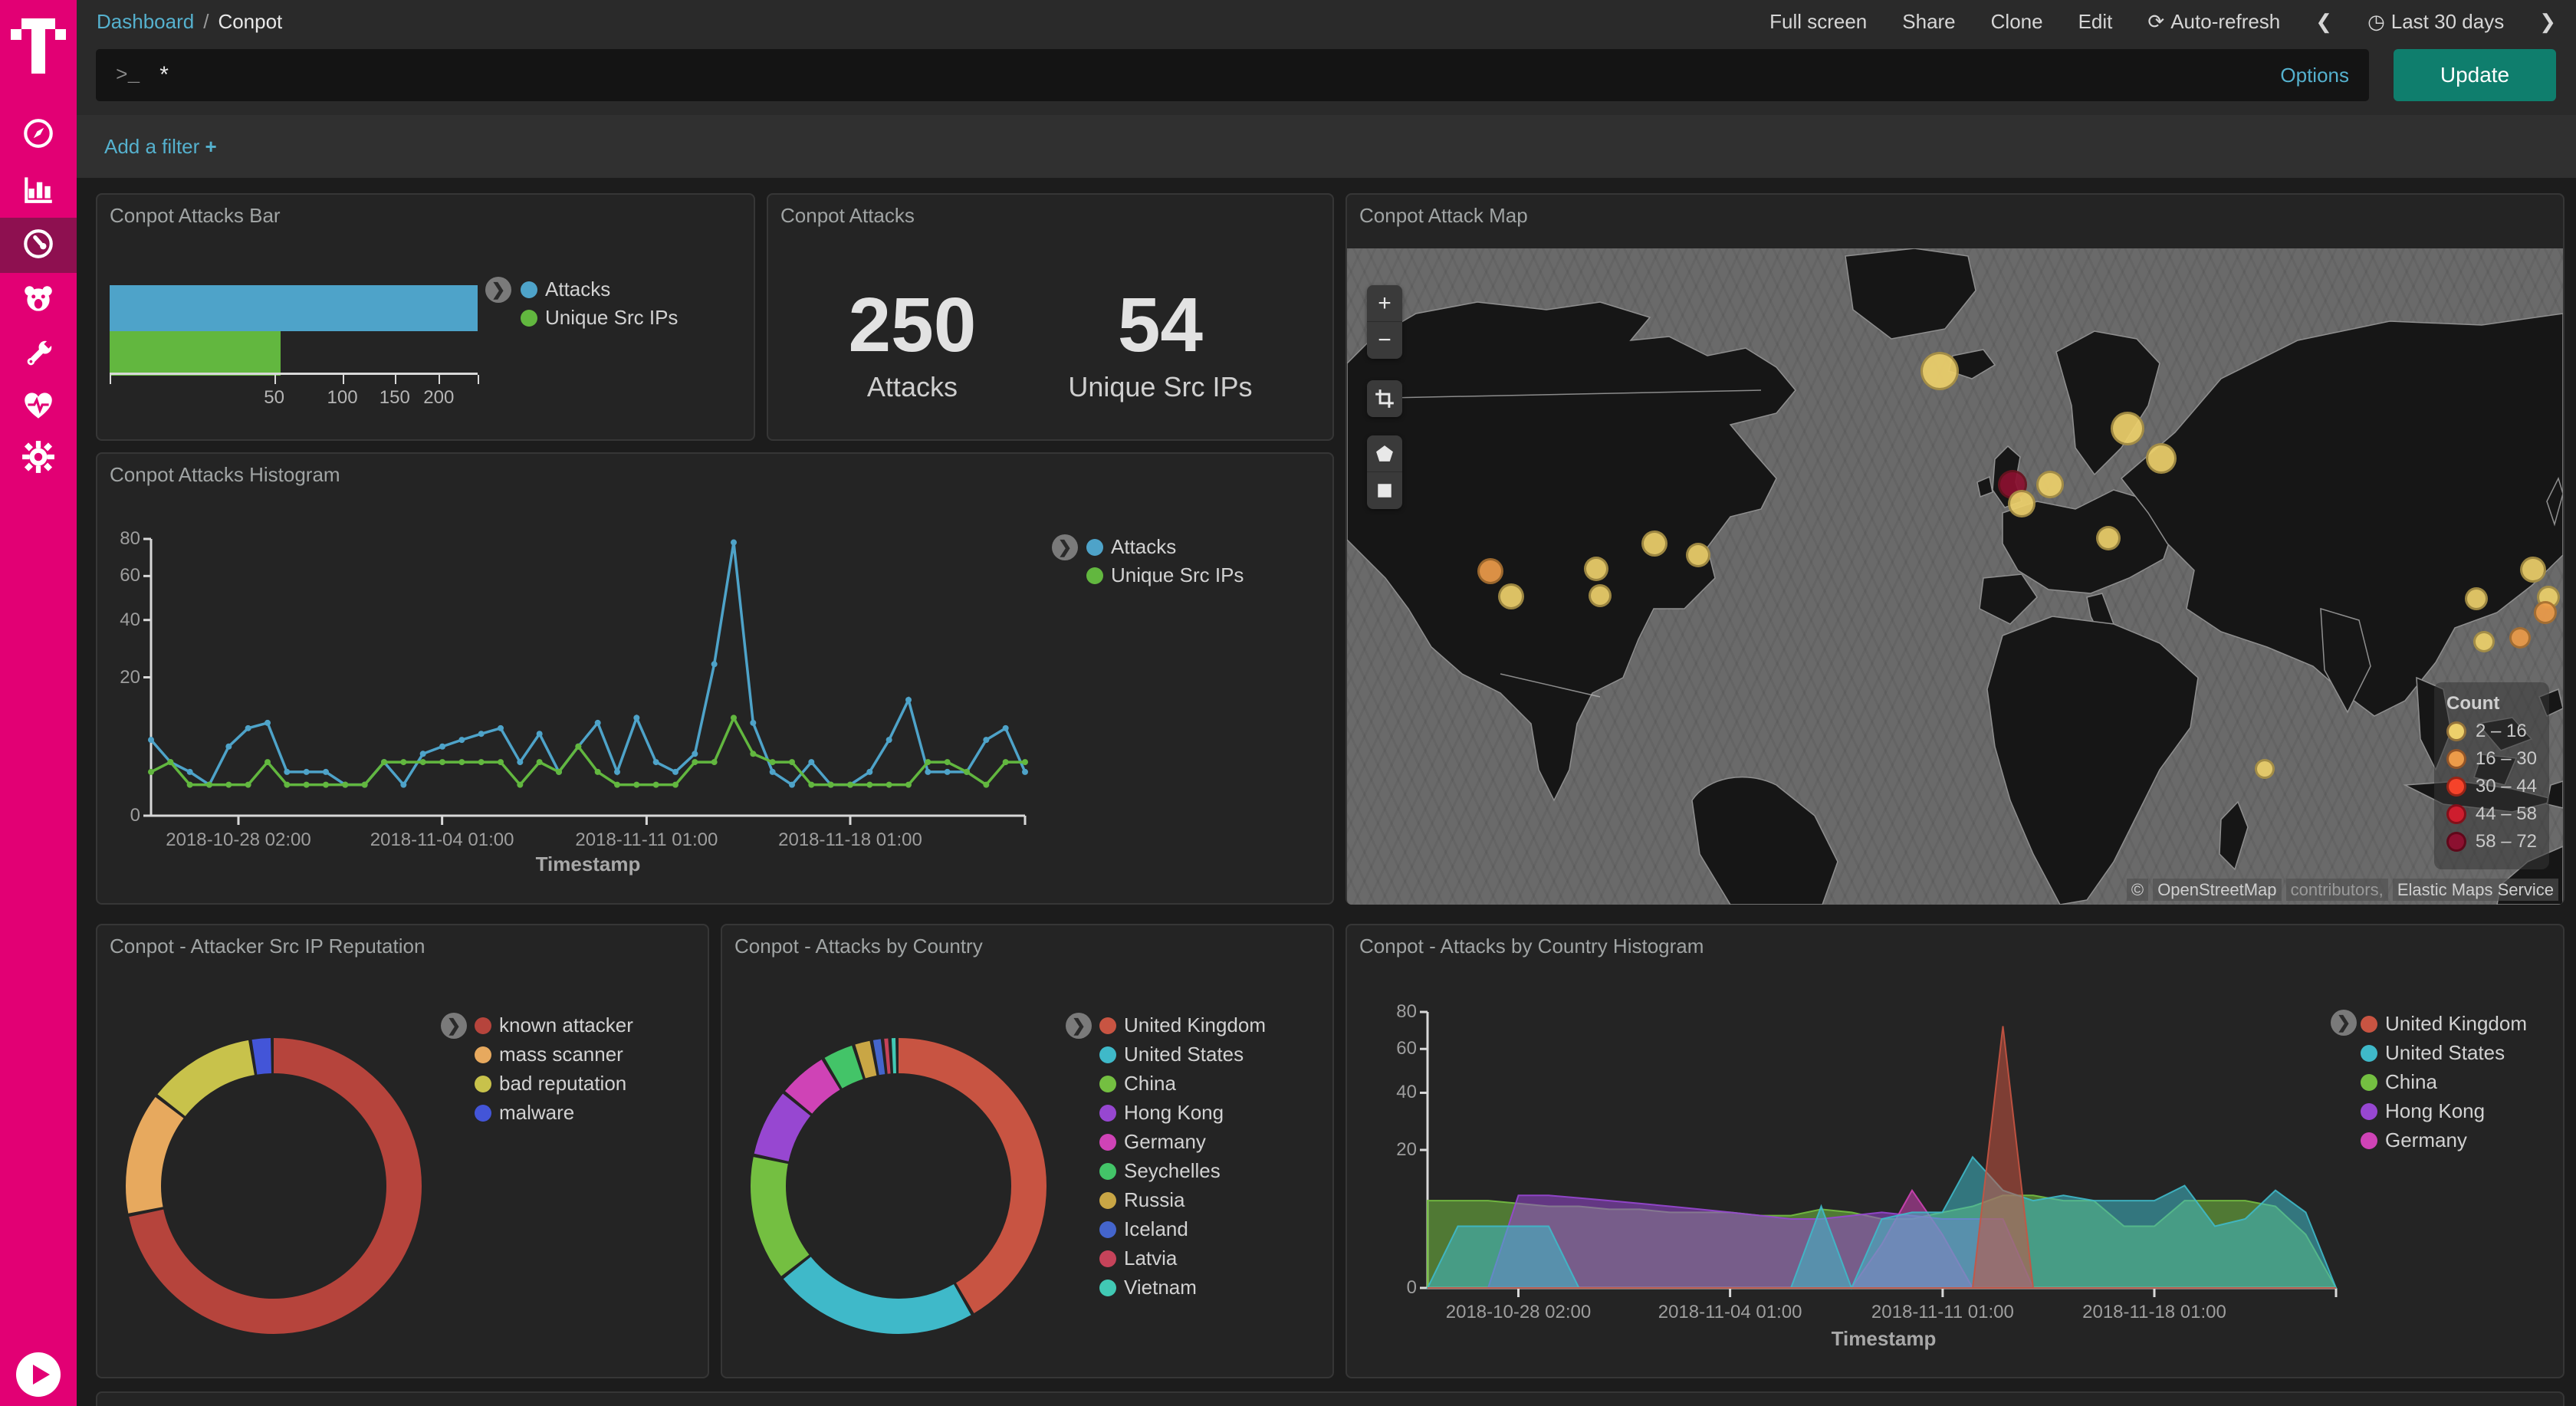 Image resolution: width=2576 pixels, height=1406 pixels. I want to click on auto-refresh-button: ⟳ Auto-refresh, so click(2214, 21).